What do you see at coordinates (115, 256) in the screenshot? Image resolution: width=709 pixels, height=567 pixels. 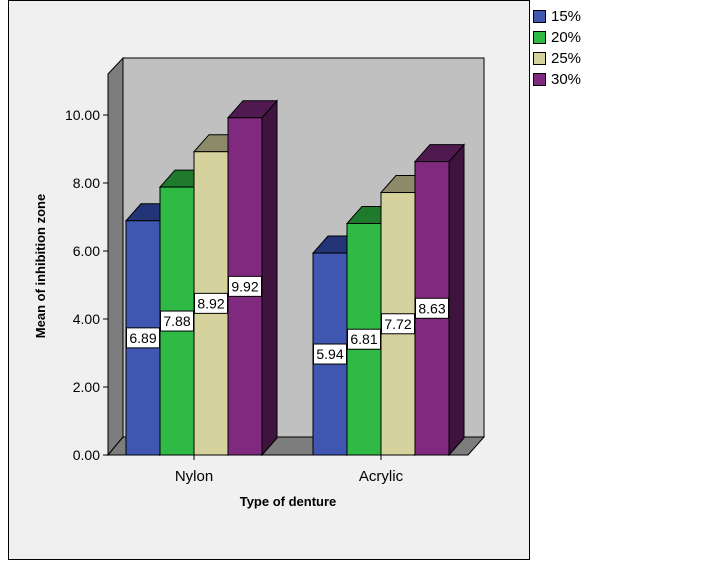 I see `plot-left-wall` at bounding box center [115, 256].